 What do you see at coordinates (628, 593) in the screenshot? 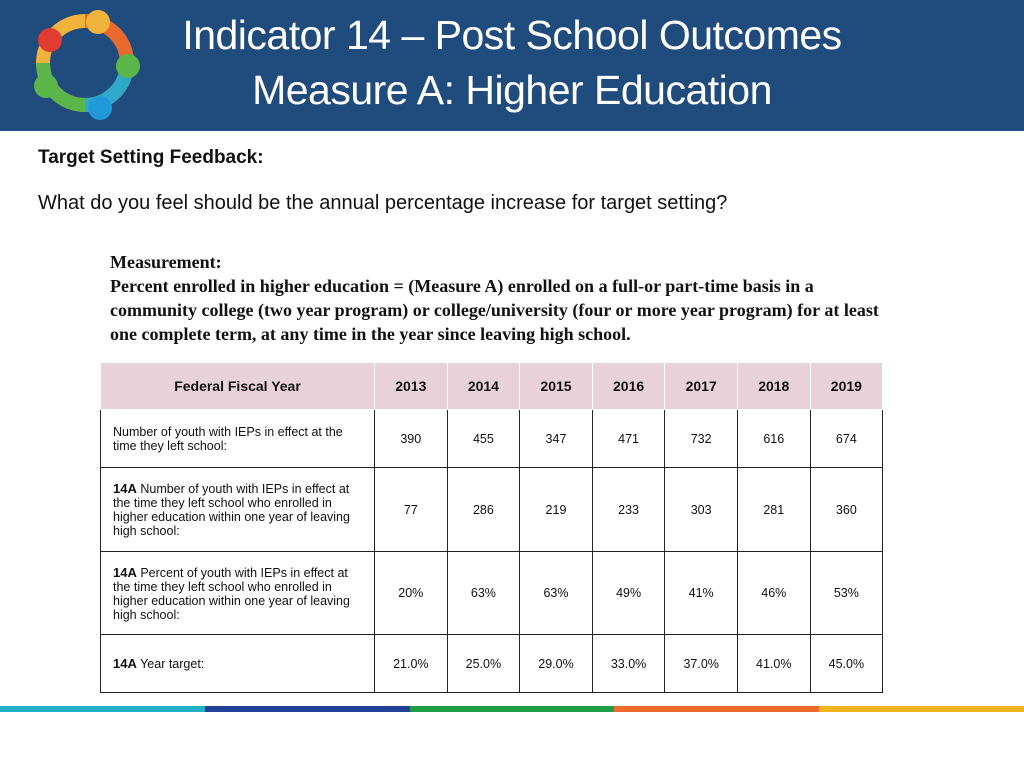
I see `table-cell: 49%` at bounding box center [628, 593].